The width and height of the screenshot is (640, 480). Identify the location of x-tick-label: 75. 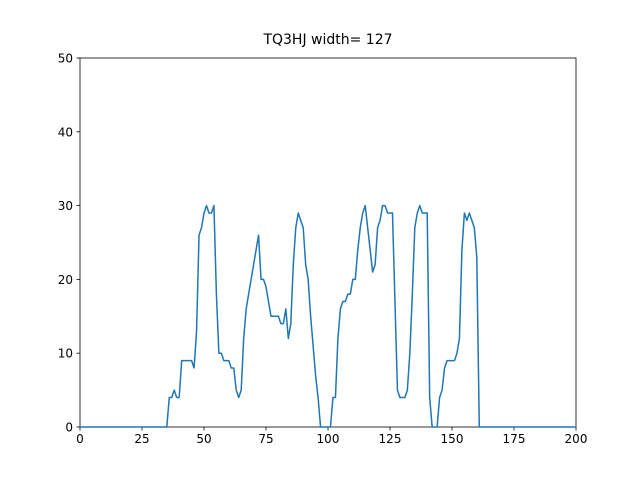
(265, 439).